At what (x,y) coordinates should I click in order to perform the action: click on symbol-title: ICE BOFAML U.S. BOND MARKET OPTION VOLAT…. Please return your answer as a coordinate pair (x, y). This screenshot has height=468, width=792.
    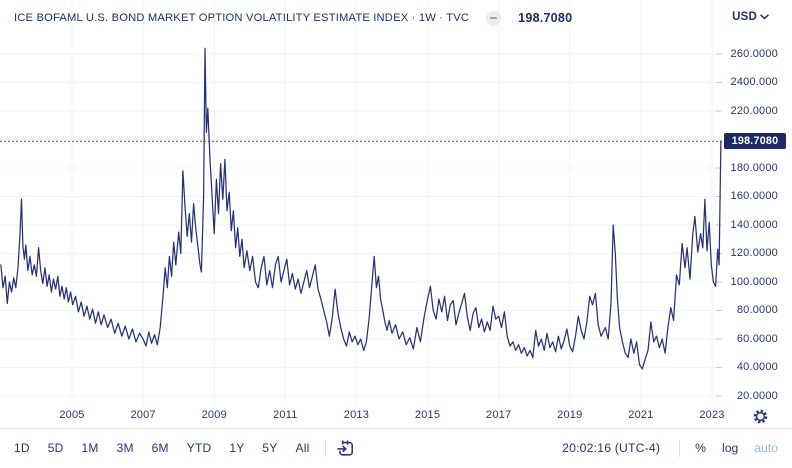
    Looking at the image, I should click on (242, 18).